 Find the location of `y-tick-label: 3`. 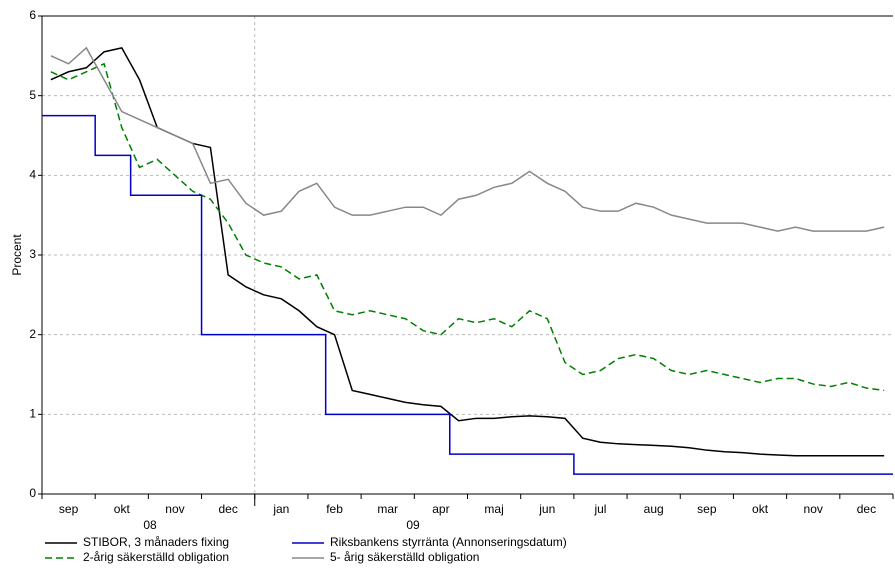

y-tick-label: 3 is located at coordinates (32, 254).